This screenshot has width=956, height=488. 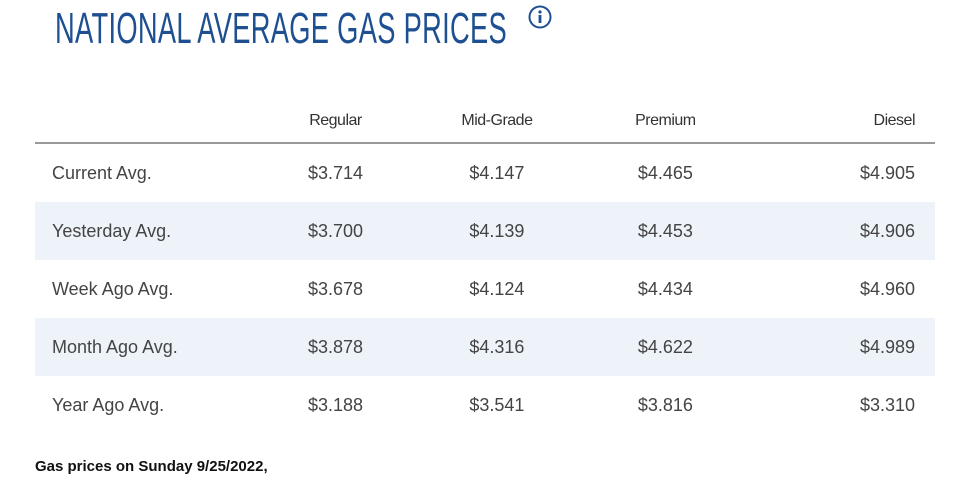 What do you see at coordinates (838, 231) in the screenshot?
I see `price-cell: $4.906` at bounding box center [838, 231].